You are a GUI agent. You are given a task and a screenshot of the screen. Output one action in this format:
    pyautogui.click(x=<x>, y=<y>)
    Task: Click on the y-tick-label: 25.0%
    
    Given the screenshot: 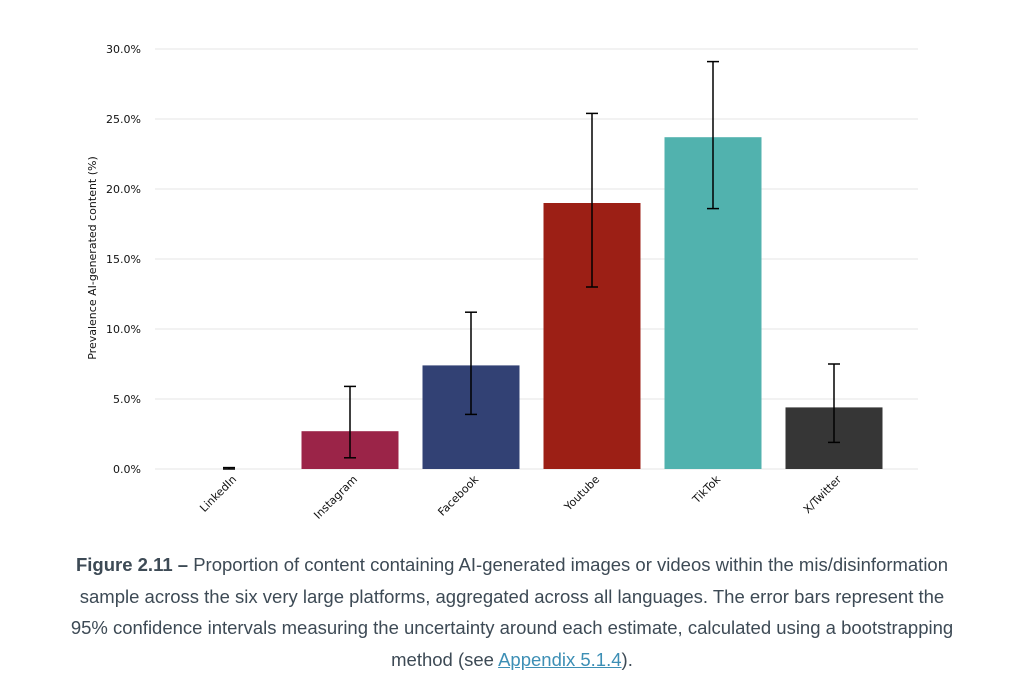 What is the action you would take?
    pyautogui.click(x=123, y=119)
    